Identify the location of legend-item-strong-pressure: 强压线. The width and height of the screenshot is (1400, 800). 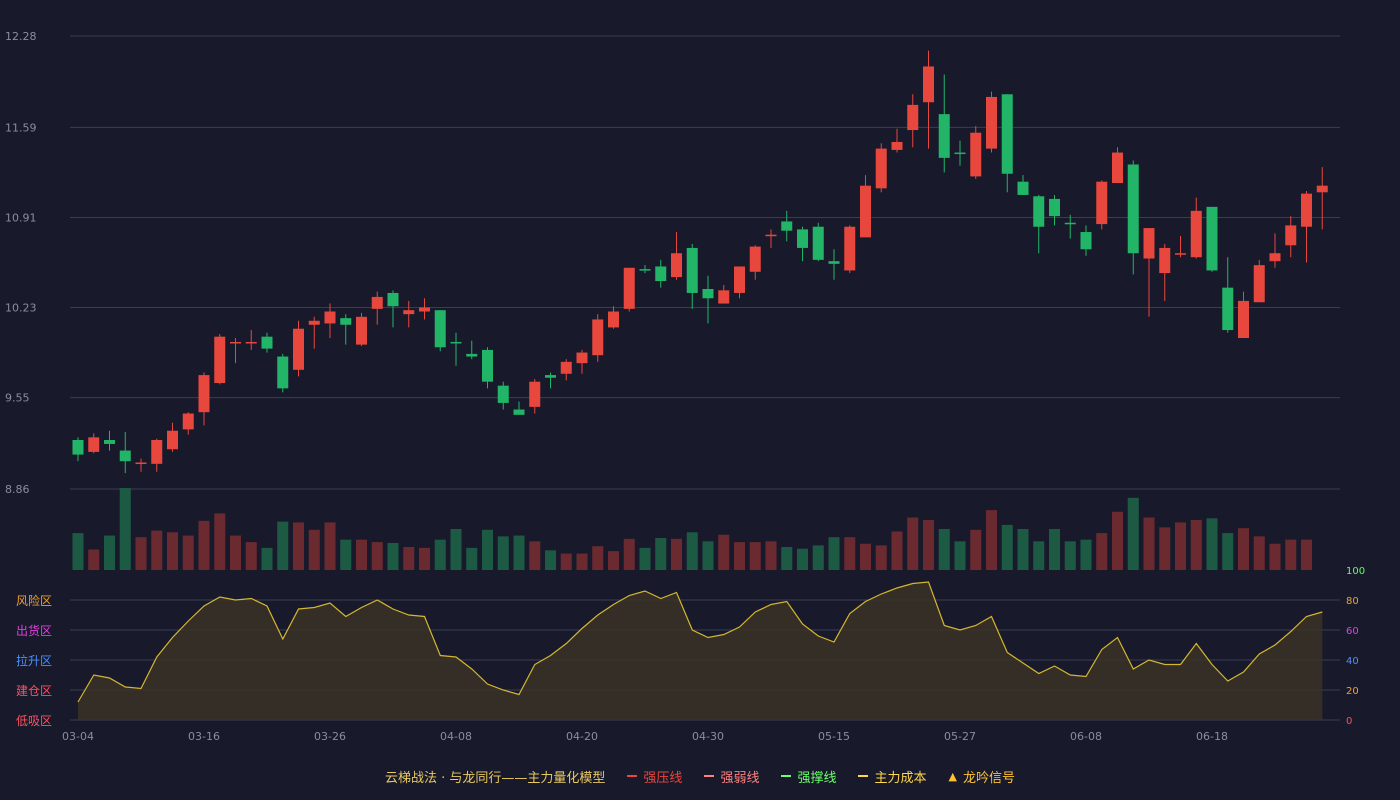
(654, 776).